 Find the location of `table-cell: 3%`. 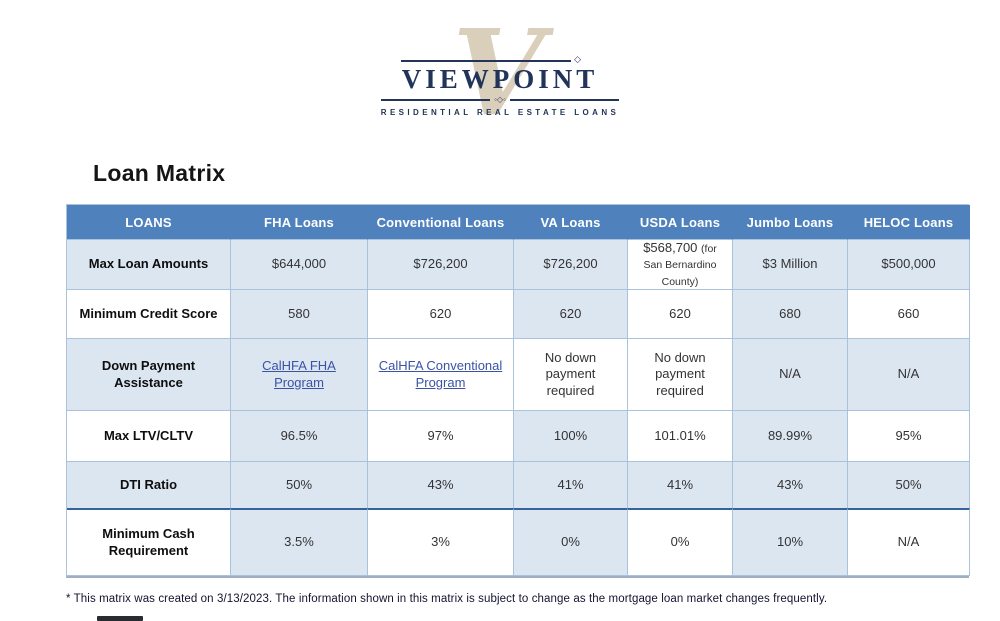

table-cell: 3% is located at coordinates (441, 542).